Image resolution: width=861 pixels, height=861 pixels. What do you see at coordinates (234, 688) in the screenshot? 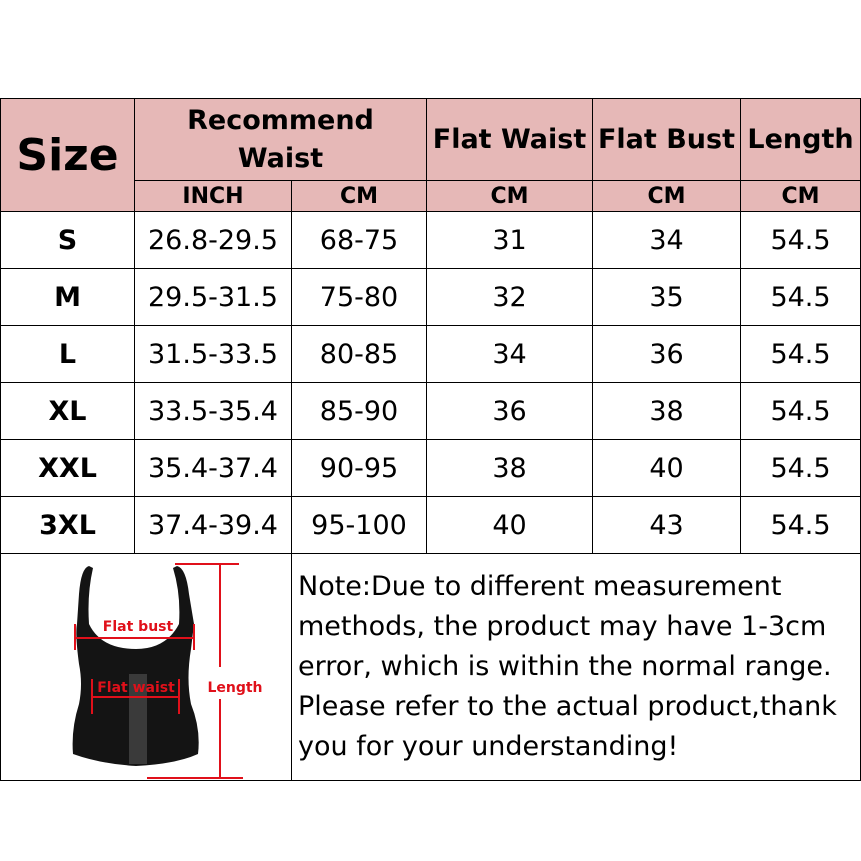
I see `length-label: Length` at bounding box center [234, 688].